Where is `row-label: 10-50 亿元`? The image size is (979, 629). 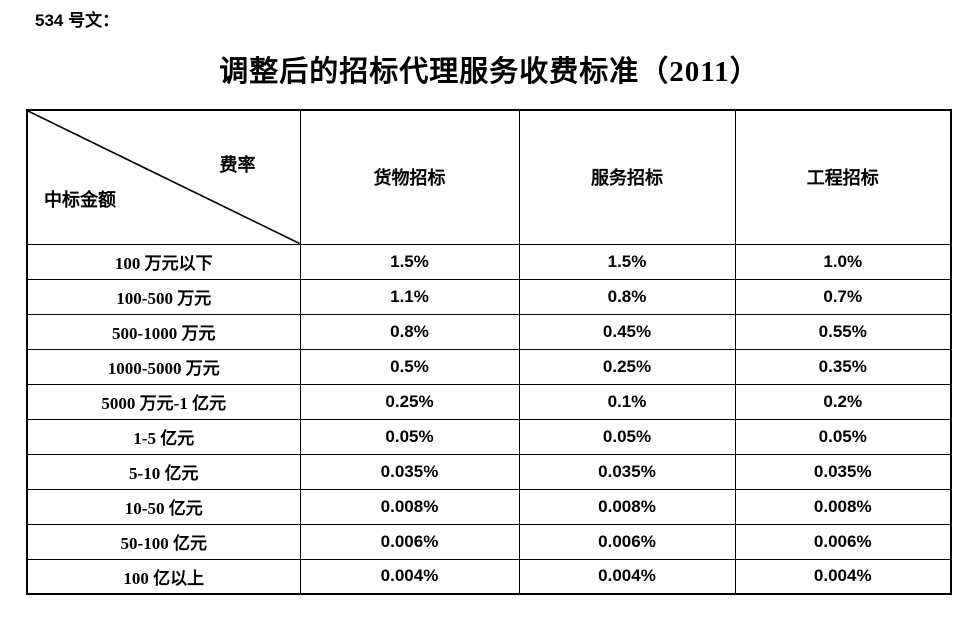
row-label: 10-50 亿元 is located at coordinates (163, 506).